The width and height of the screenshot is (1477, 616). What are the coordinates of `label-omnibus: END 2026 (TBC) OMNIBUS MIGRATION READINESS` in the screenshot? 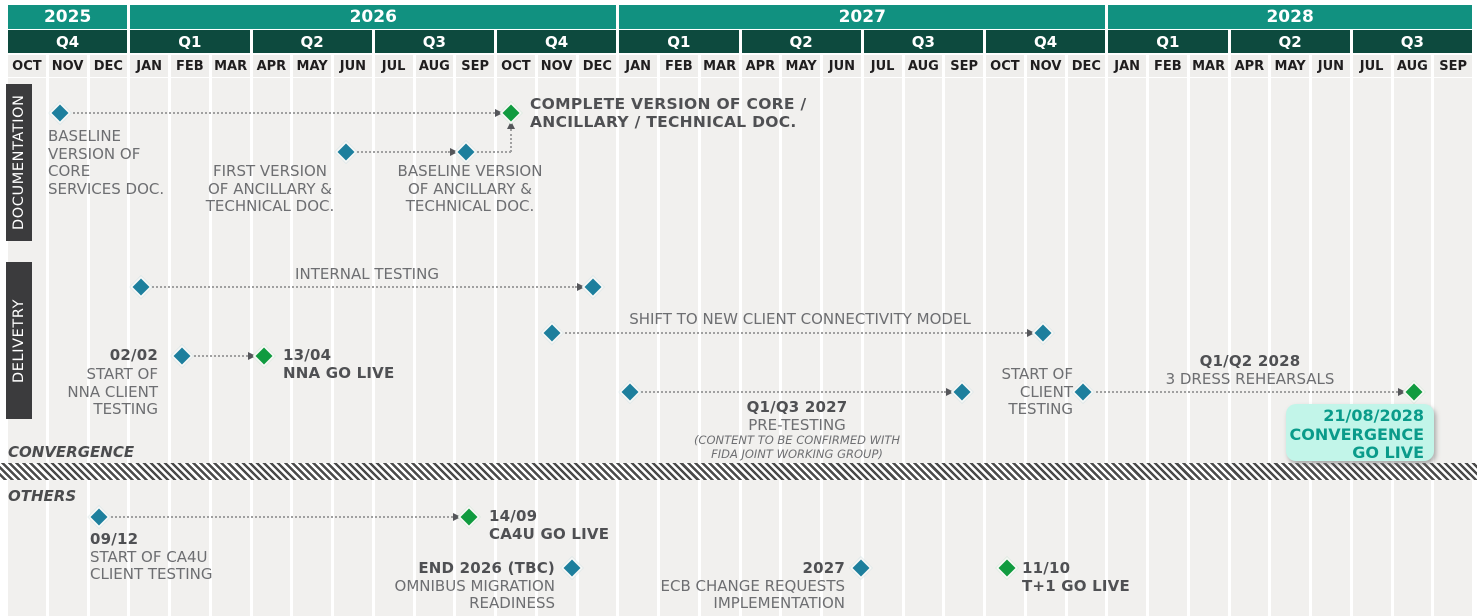 It's located at (475, 586).